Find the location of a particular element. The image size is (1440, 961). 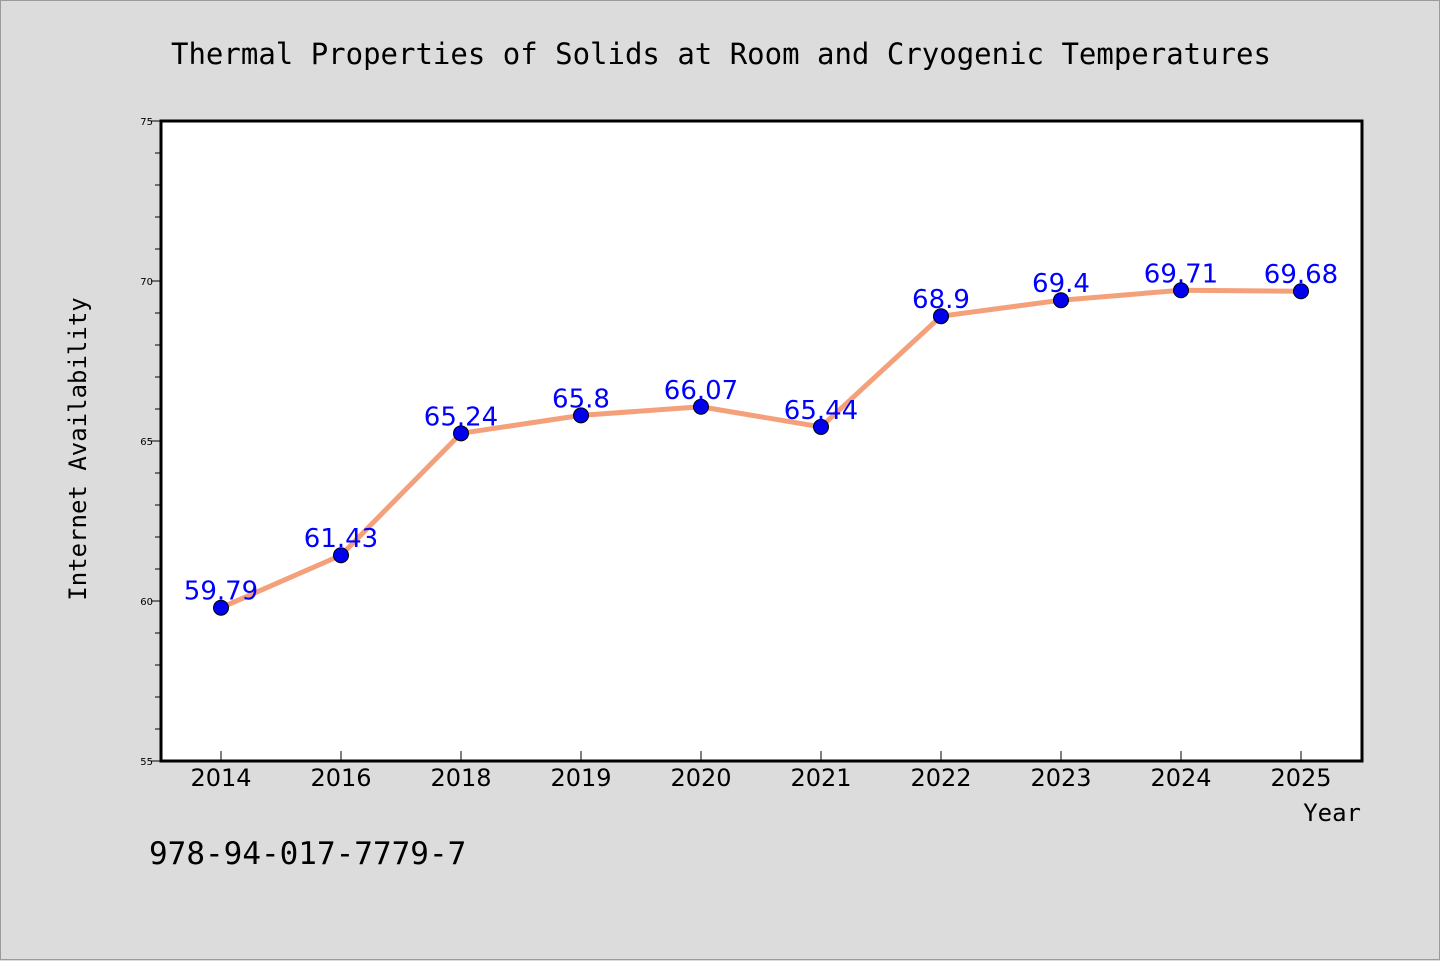

data-label: 65.44 is located at coordinates (821, 411).